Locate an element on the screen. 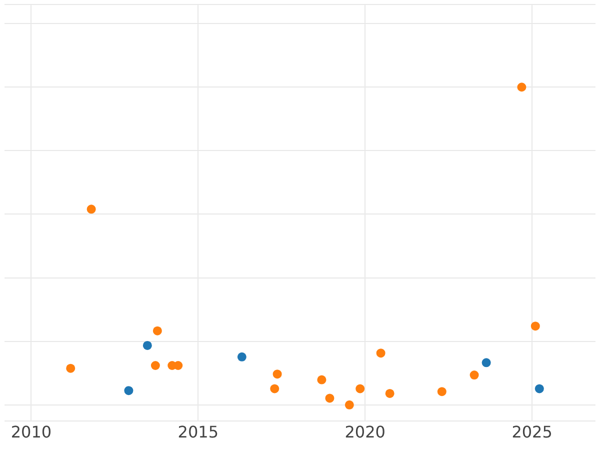 The width and height of the screenshot is (600, 450). x-tick-label: 2020 is located at coordinates (365, 432).